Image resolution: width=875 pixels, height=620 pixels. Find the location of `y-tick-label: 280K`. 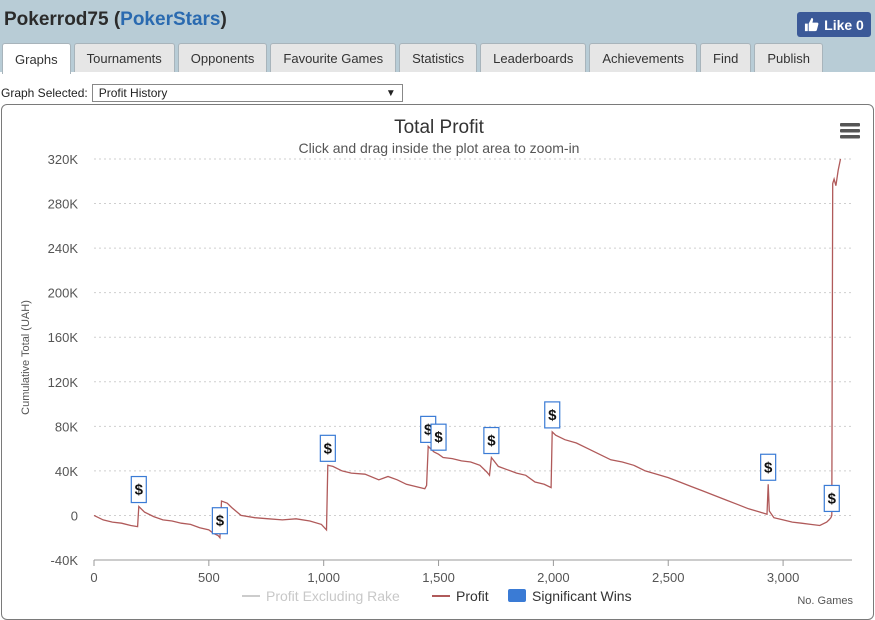

y-tick-label: 280K is located at coordinates (63, 204).